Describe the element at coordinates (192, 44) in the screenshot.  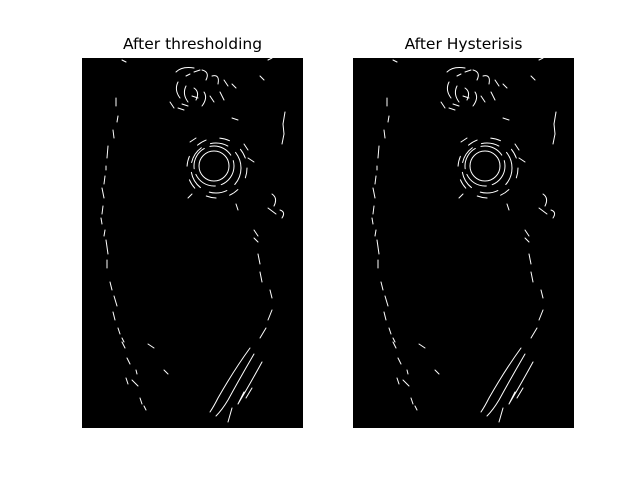
I see `panel-title-thresholding: After thresholding` at that location.